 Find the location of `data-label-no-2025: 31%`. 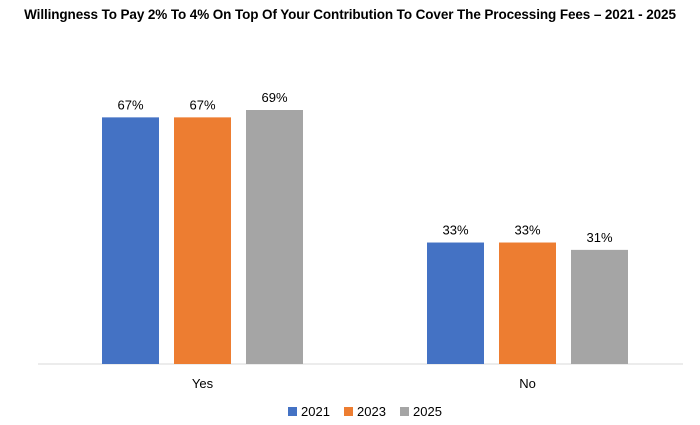

data-label-no-2025: 31% is located at coordinates (599, 237).